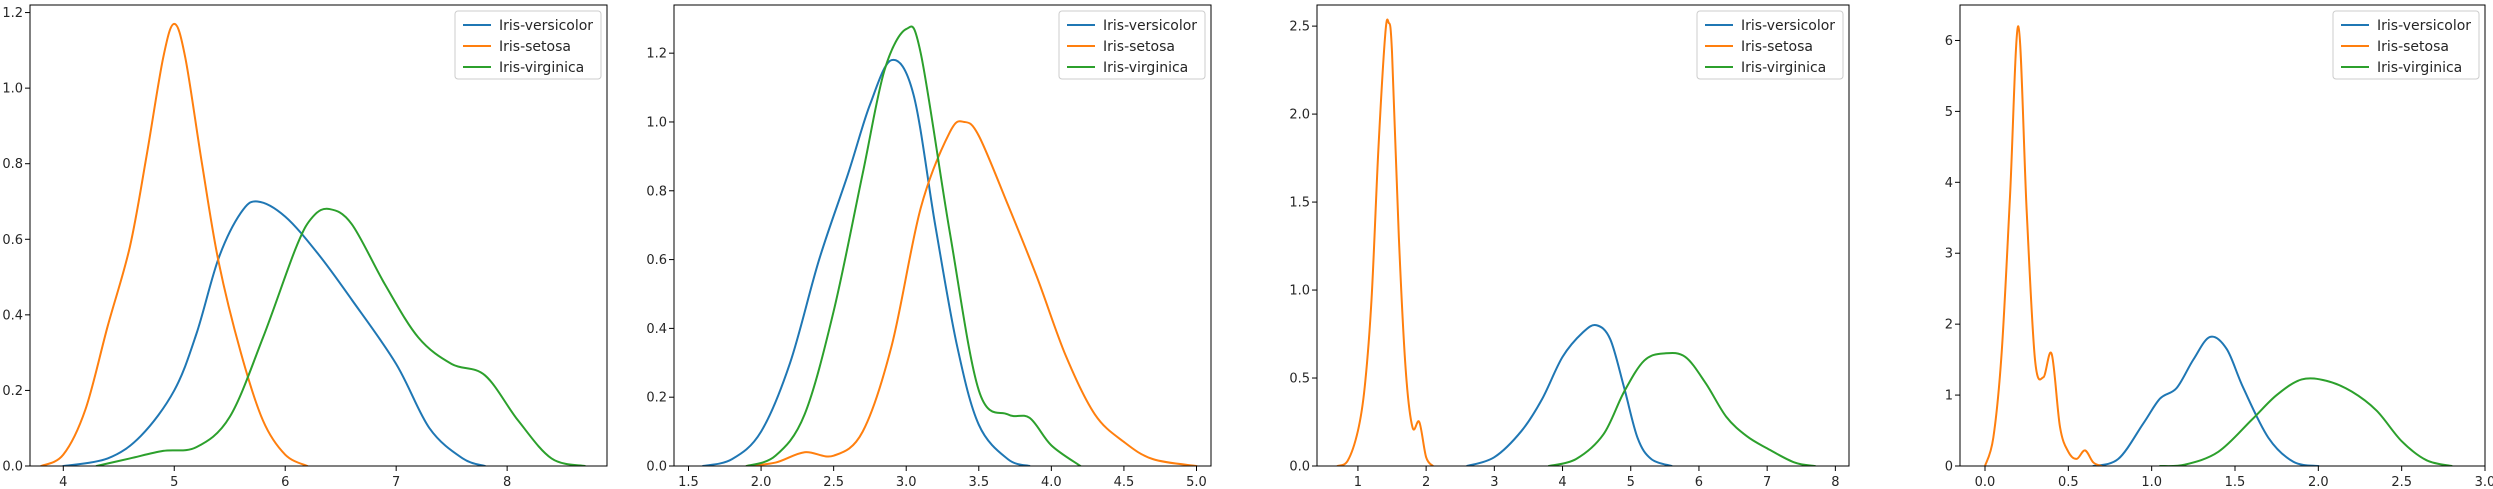 This screenshot has width=2493, height=489. I want to click on y-tick-label: 2, so click(1949, 325).